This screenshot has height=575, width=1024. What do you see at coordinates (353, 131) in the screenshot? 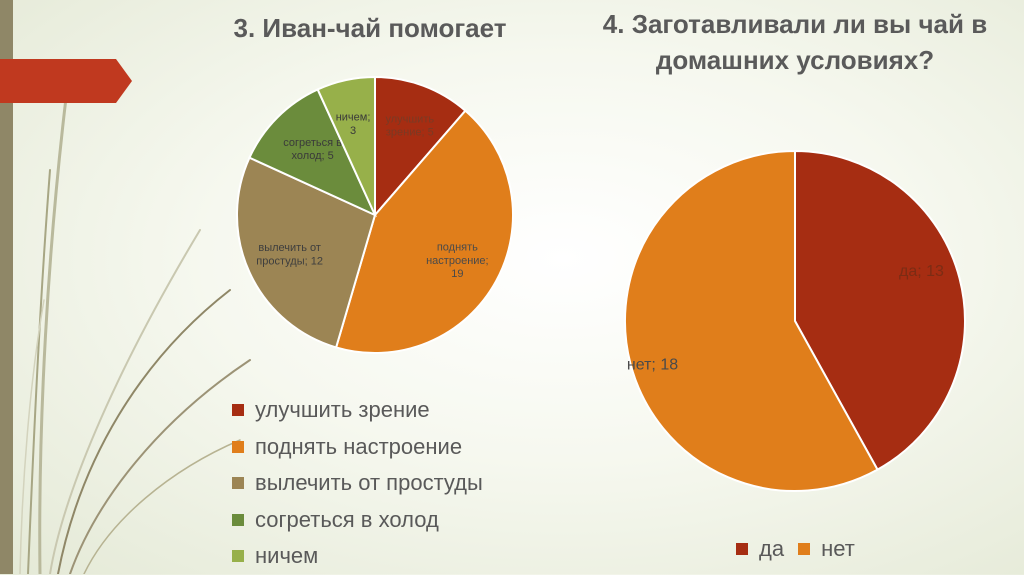
I see `slice-label-line: 3` at bounding box center [353, 131].